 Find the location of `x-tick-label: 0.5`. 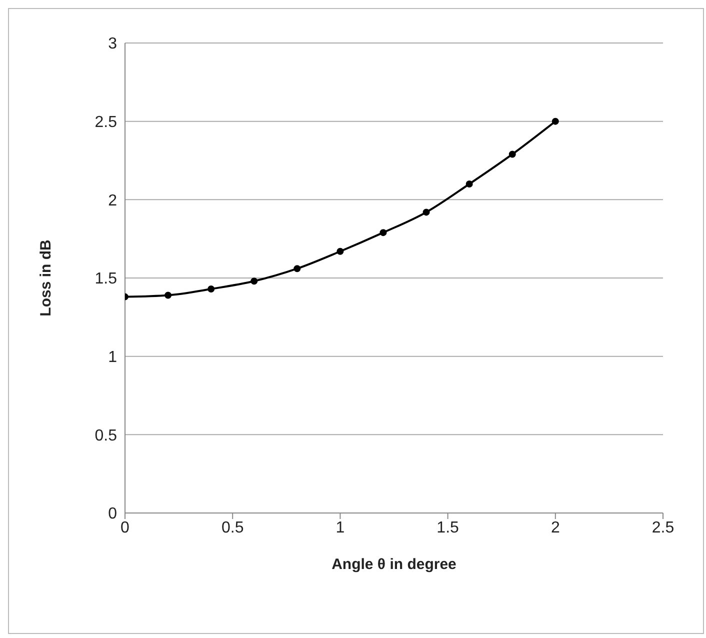

x-tick-label: 0.5 is located at coordinates (232, 527).